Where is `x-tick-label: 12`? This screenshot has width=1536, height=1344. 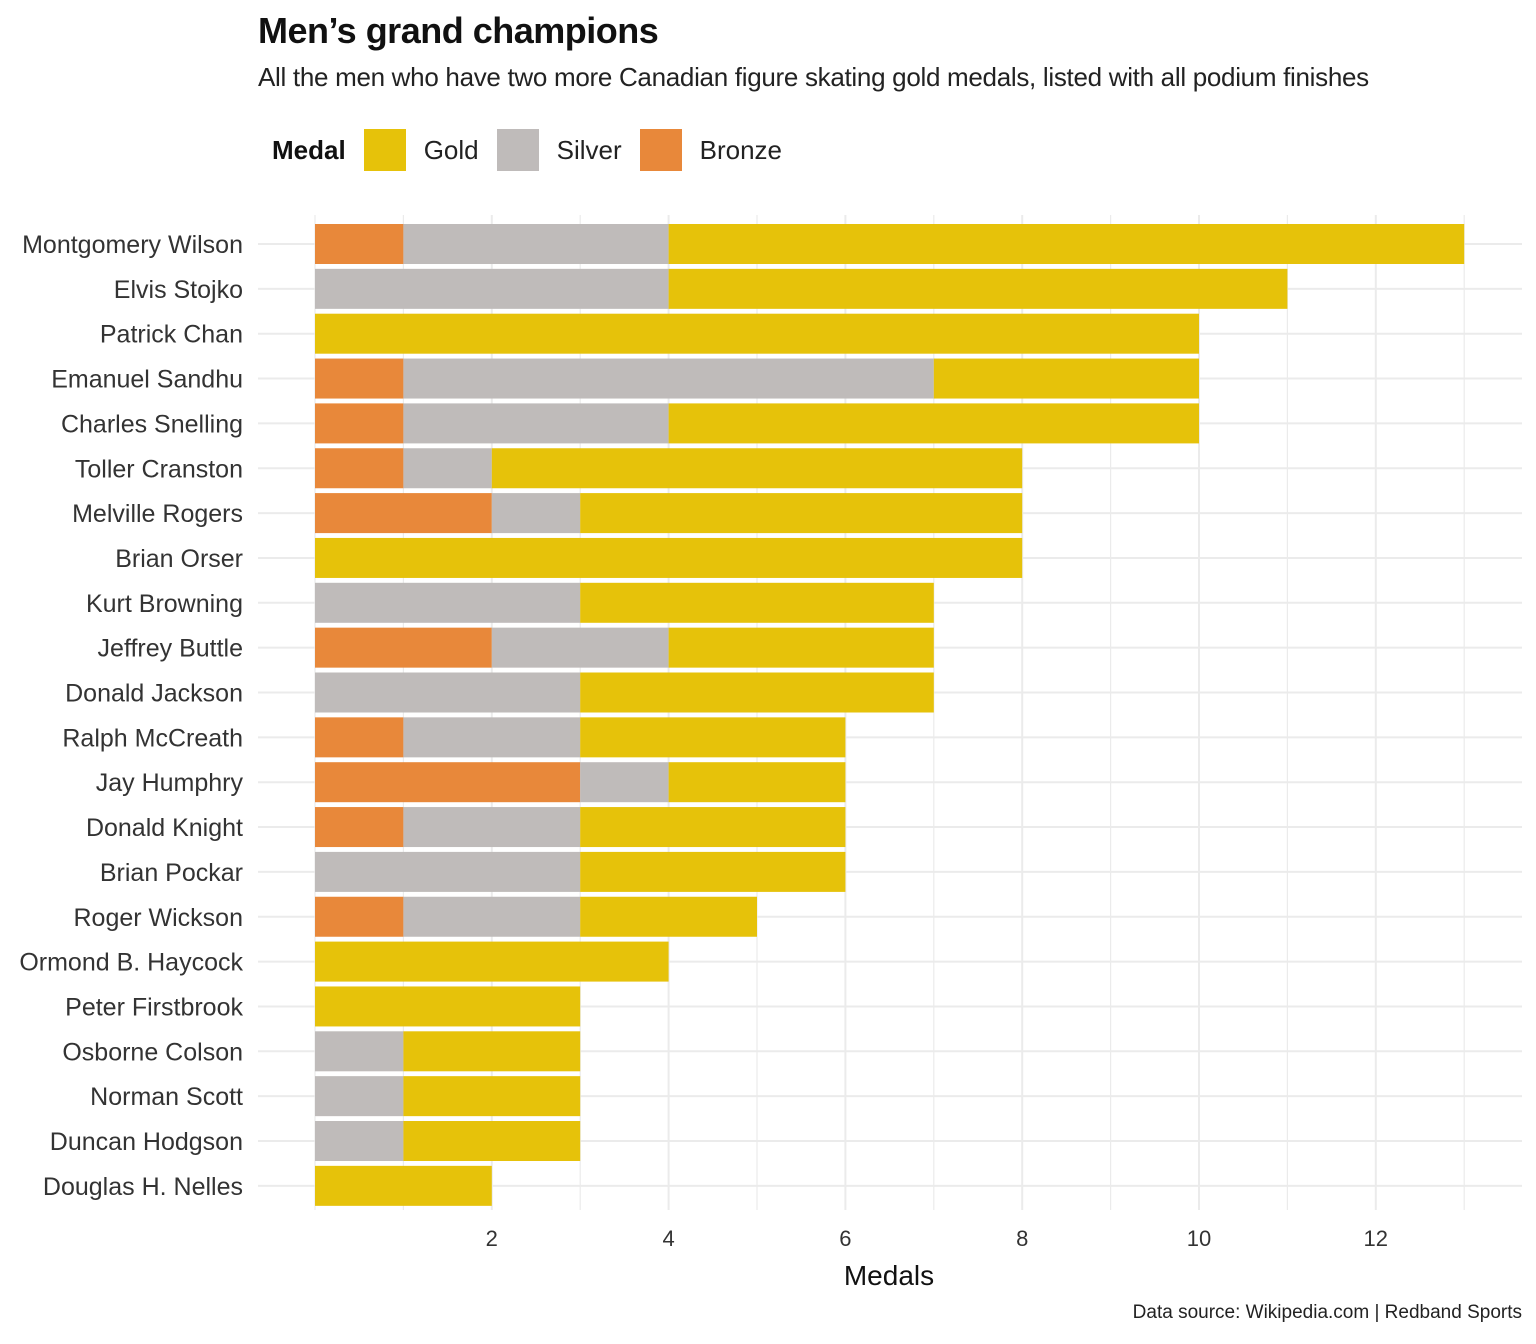 x-tick-label: 12 is located at coordinates (1376, 1238).